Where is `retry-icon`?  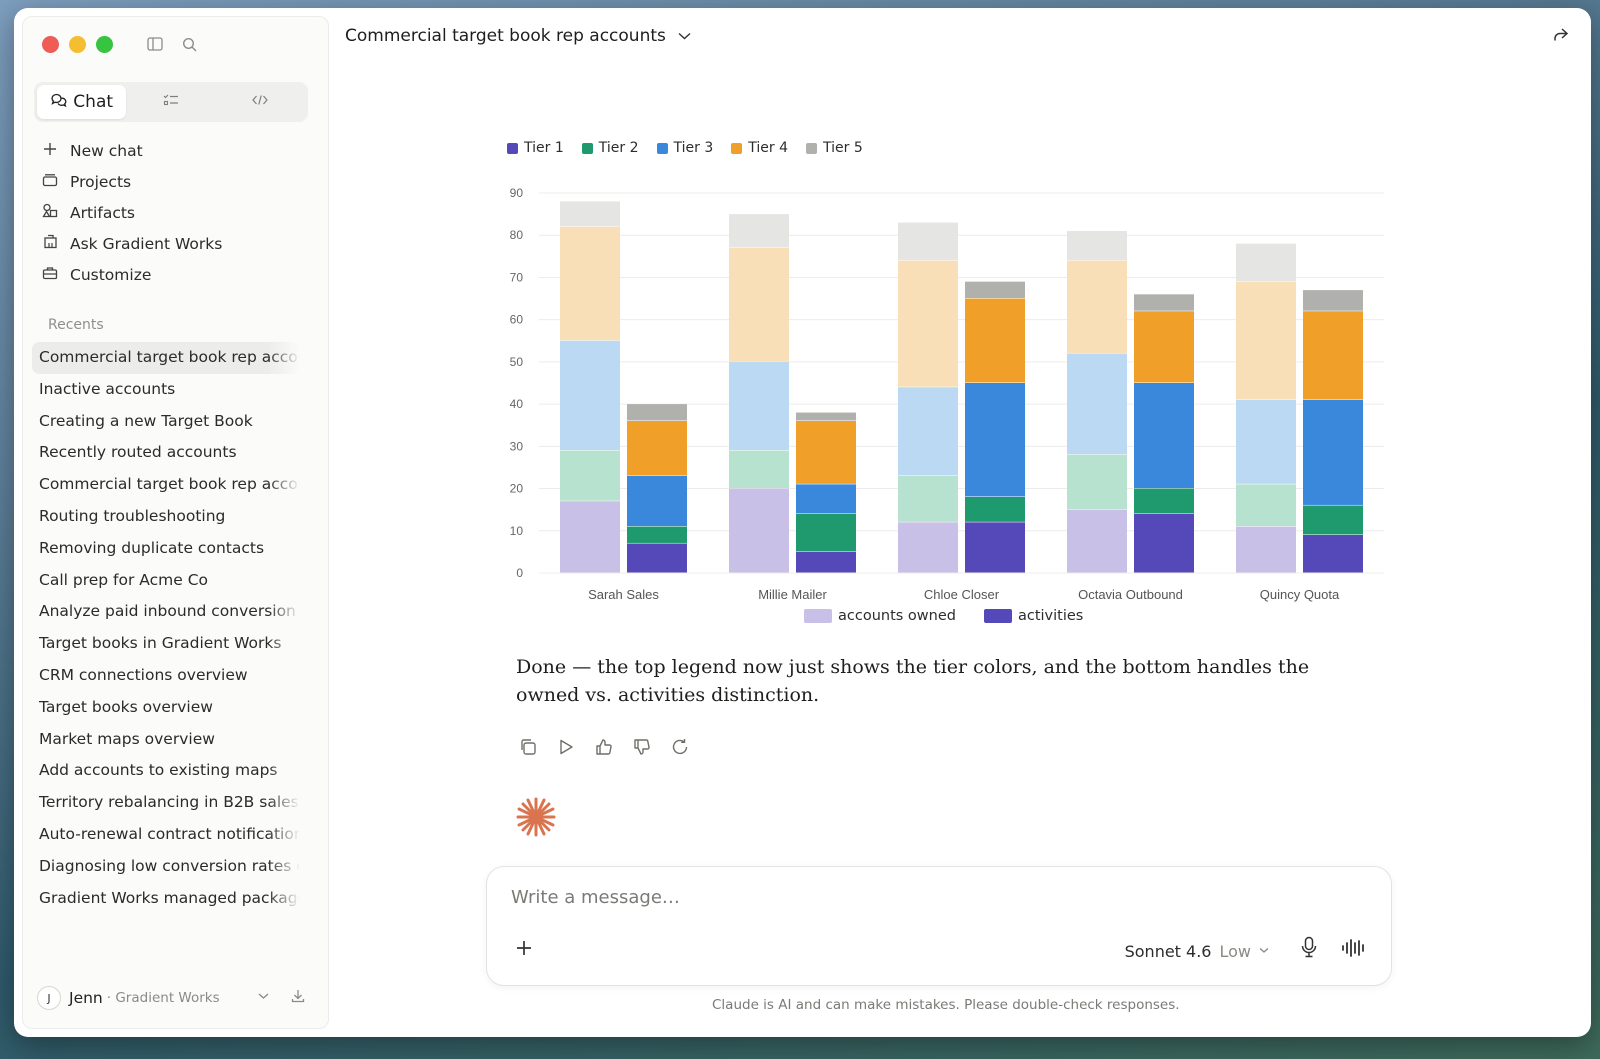 retry-icon is located at coordinates (680, 747).